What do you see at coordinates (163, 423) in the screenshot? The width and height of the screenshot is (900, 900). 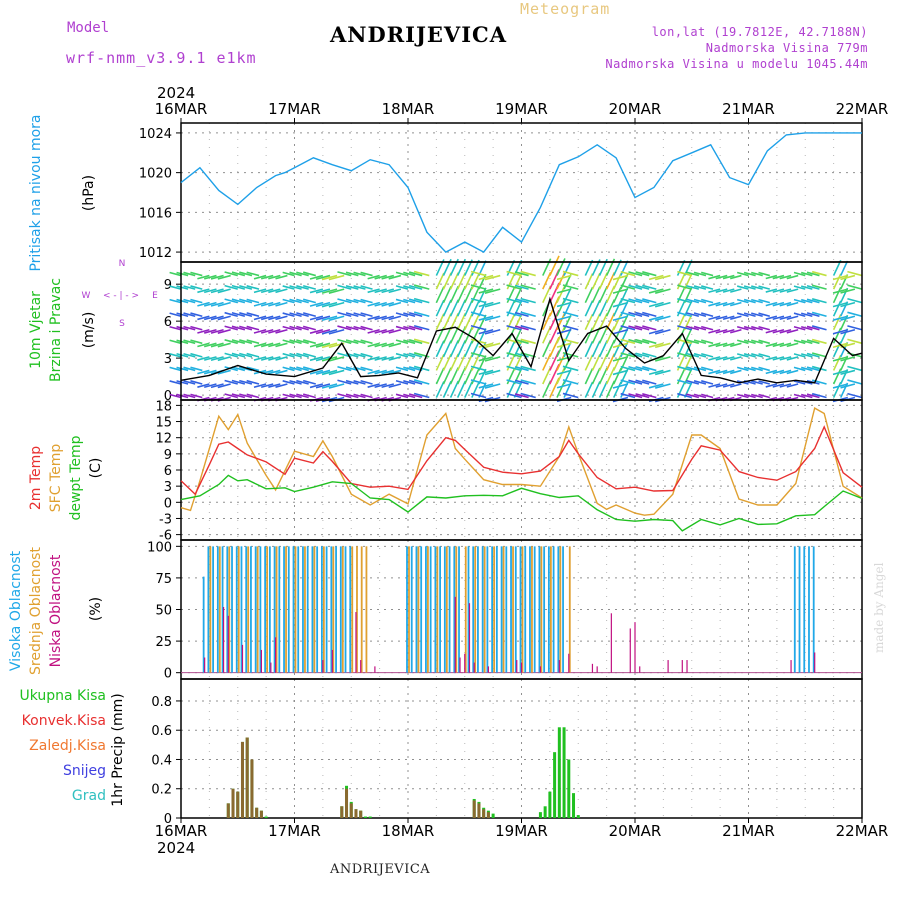 I see `y-tick-label: 15` at bounding box center [163, 423].